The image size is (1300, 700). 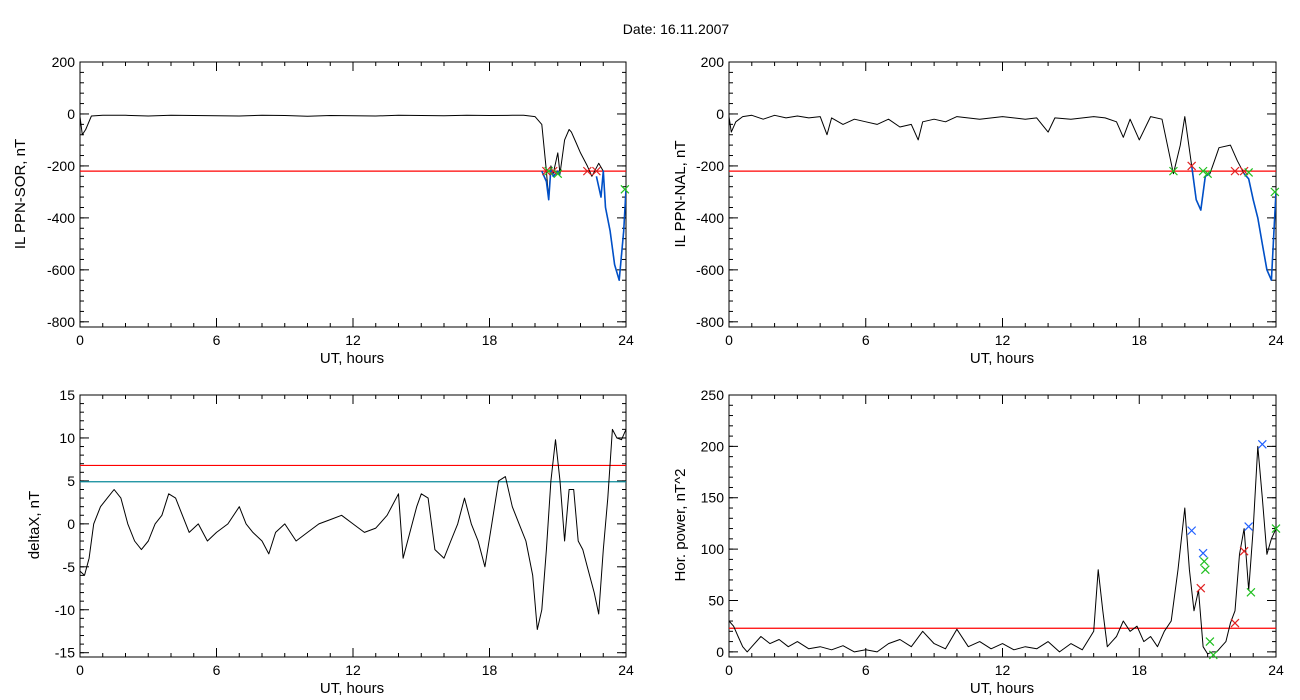 What do you see at coordinates (65, 610) in the screenshot?
I see `y-tick-label: -10` at bounding box center [65, 610].